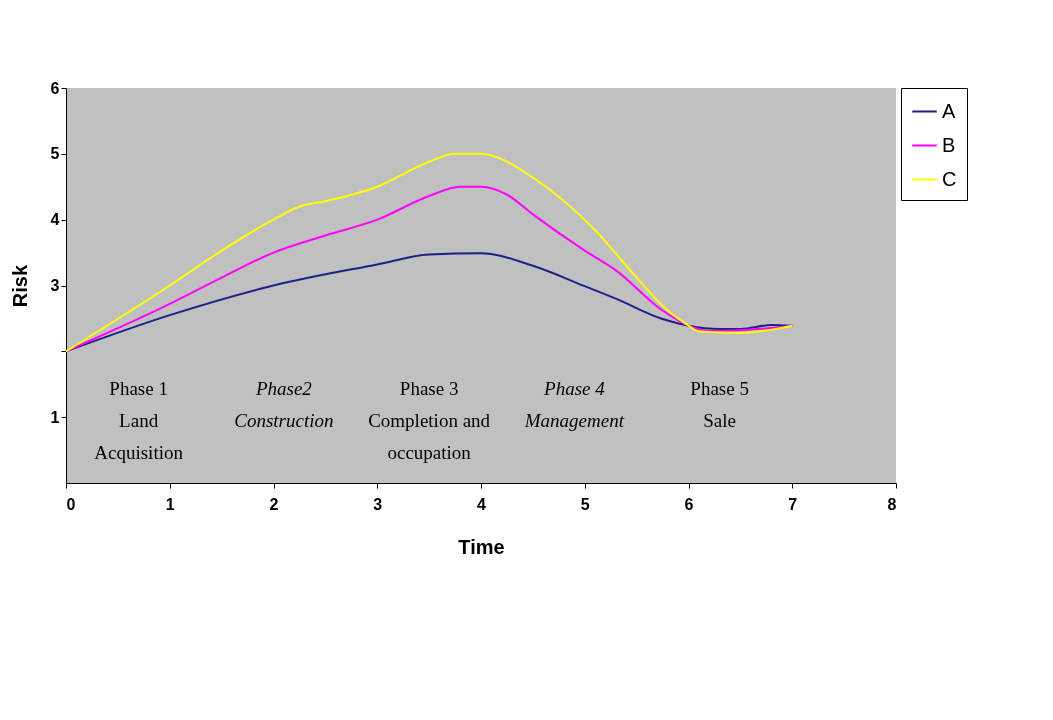  What do you see at coordinates (71, 504) in the screenshot?
I see `x-tick-label: 0` at bounding box center [71, 504].